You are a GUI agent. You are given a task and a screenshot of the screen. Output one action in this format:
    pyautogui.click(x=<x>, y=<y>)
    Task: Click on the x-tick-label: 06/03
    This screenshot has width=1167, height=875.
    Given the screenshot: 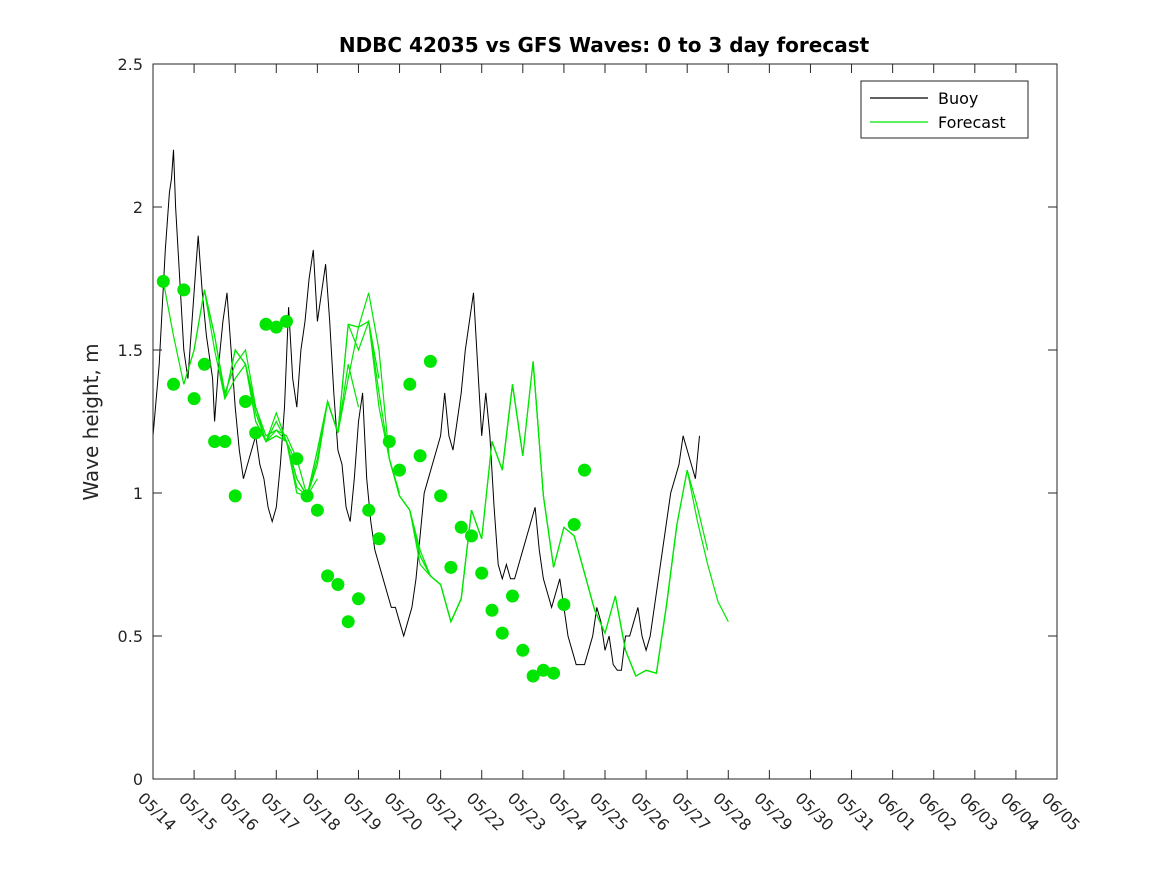 What is the action you would take?
    pyautogui.click(x=979, y=812)
    